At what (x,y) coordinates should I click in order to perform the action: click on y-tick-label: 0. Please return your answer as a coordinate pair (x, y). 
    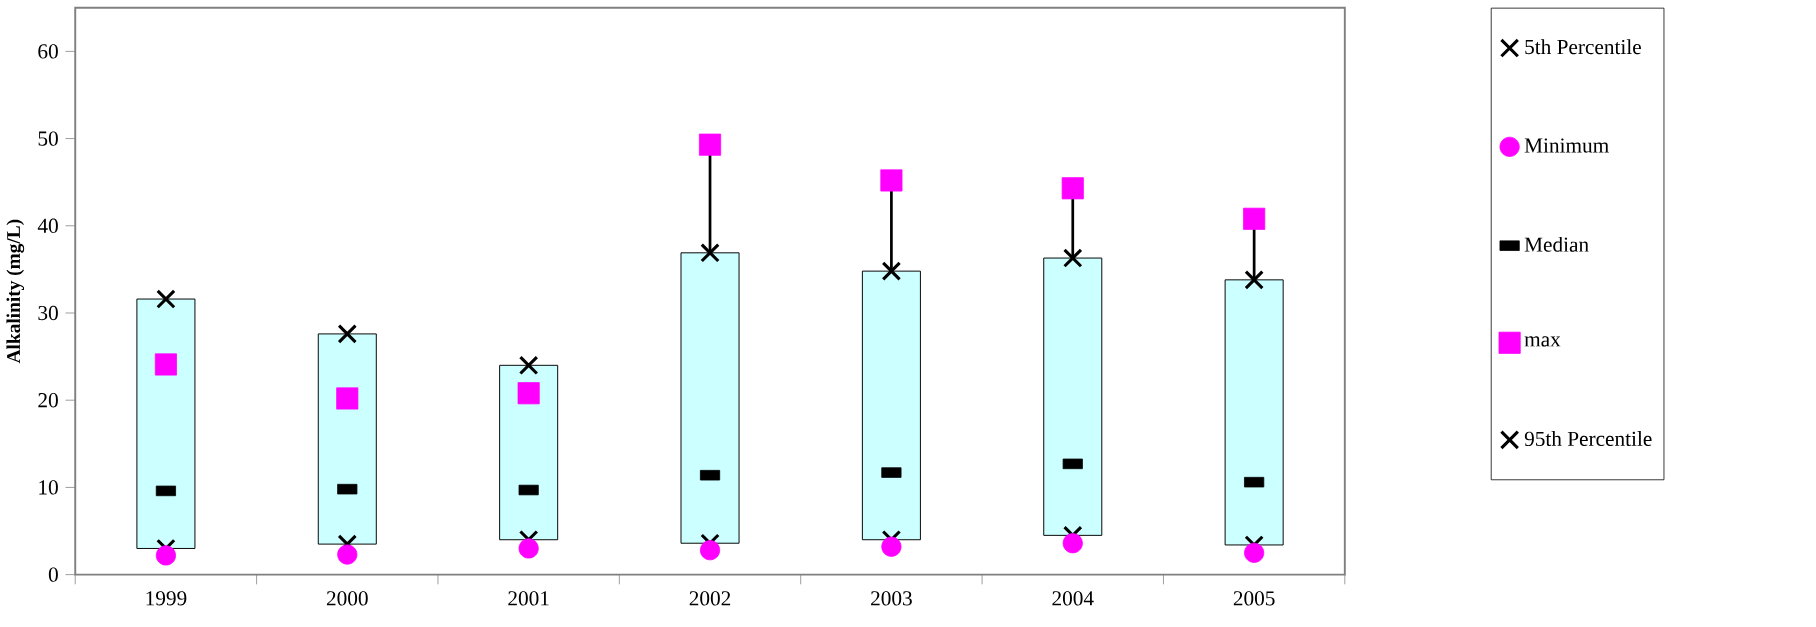
    Looking at the image, I should click on (53, 574).